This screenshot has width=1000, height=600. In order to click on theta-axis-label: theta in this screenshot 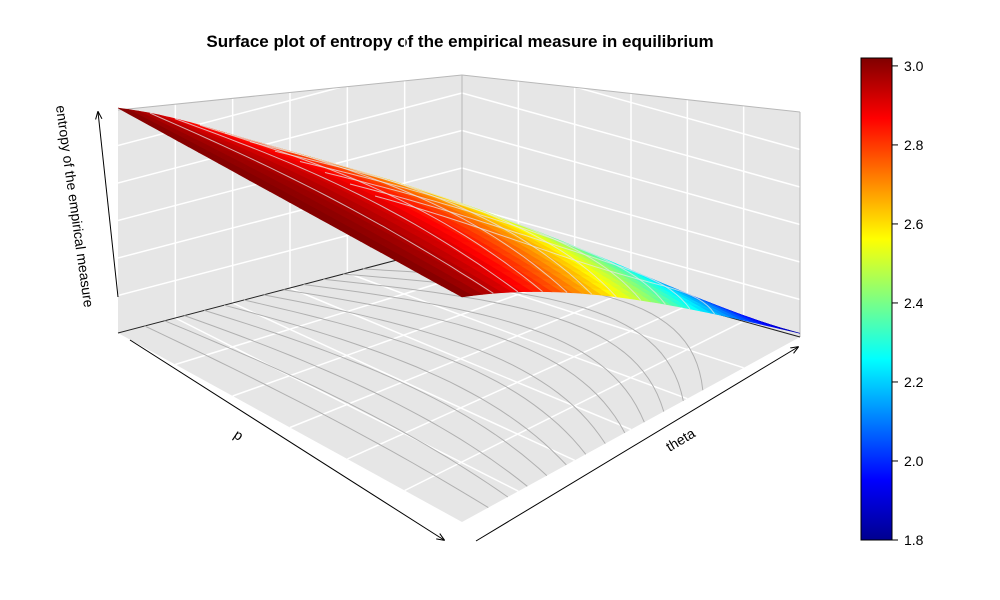, I will do `click(680, 440)`.